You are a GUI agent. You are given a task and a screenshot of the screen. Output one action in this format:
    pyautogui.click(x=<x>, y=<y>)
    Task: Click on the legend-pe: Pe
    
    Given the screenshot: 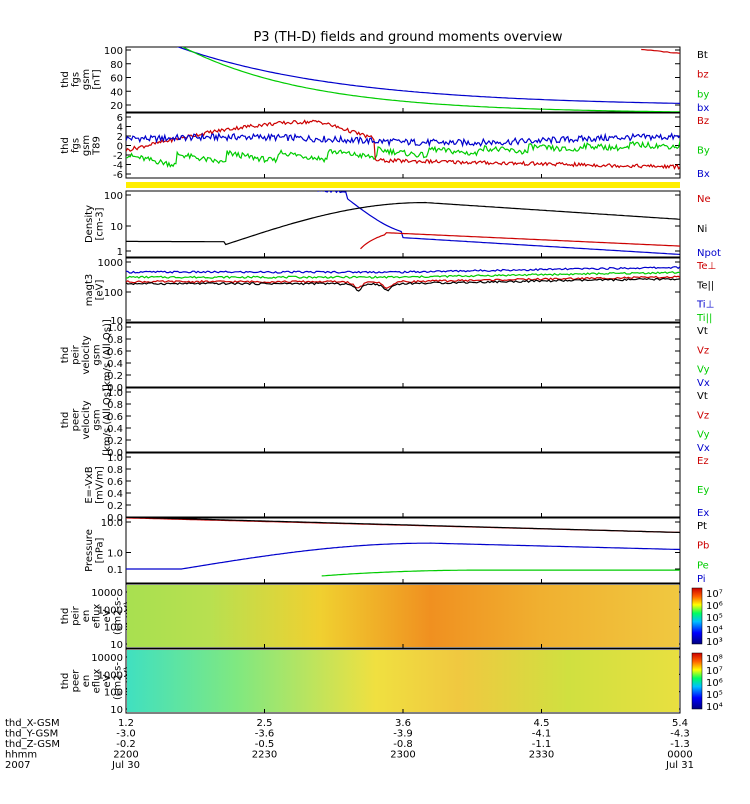 What is the action you would take?
    pyautogui.click(x=703, y=565)
    